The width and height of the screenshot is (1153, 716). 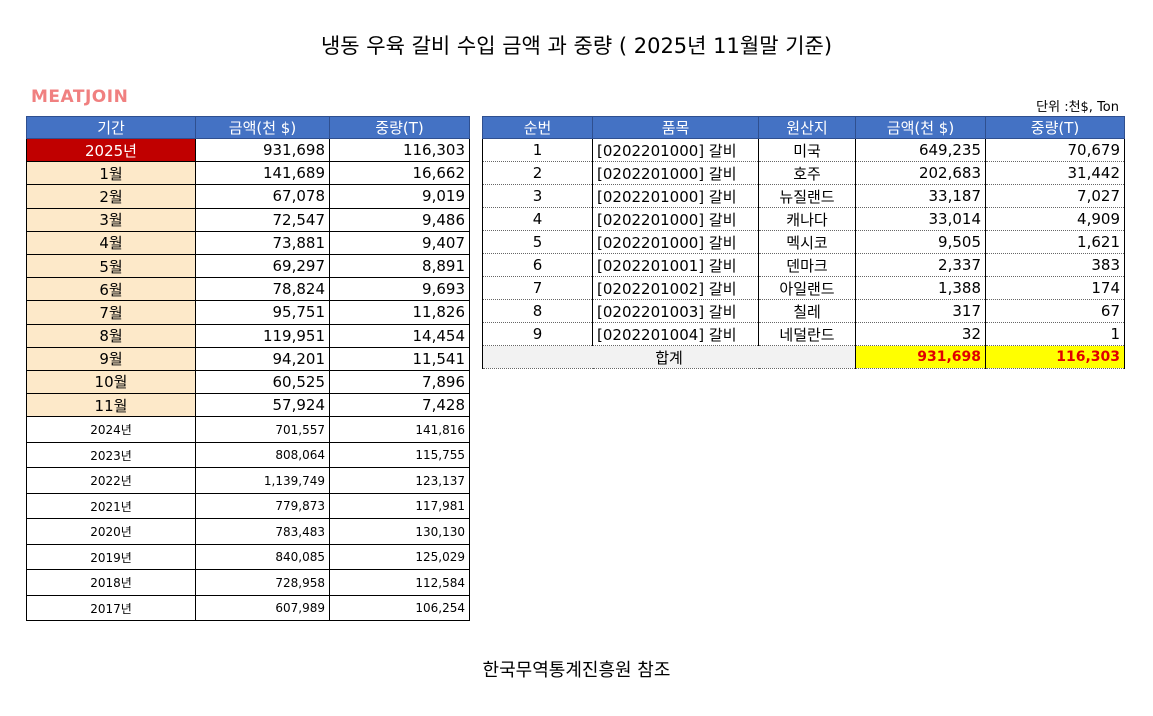 What do you see at coordinates (111, 196) in the screenshot?
I see `period-cell: 2월` at bounding box center [111, 196].